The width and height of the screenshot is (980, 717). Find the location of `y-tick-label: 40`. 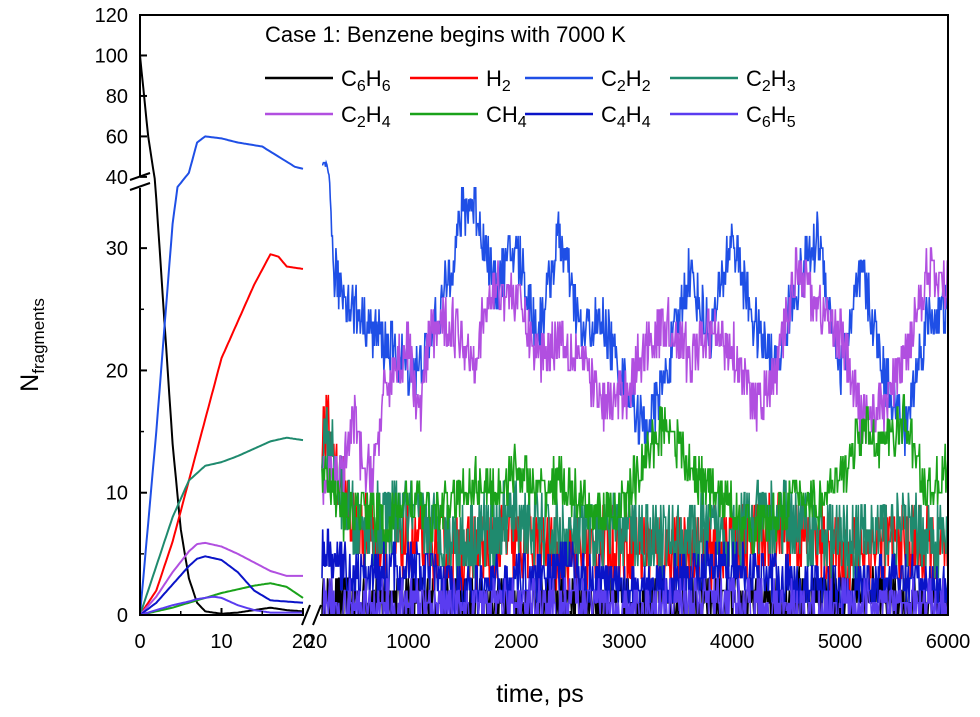

y-tick-label: 40 is located at coordinates (117, 178).